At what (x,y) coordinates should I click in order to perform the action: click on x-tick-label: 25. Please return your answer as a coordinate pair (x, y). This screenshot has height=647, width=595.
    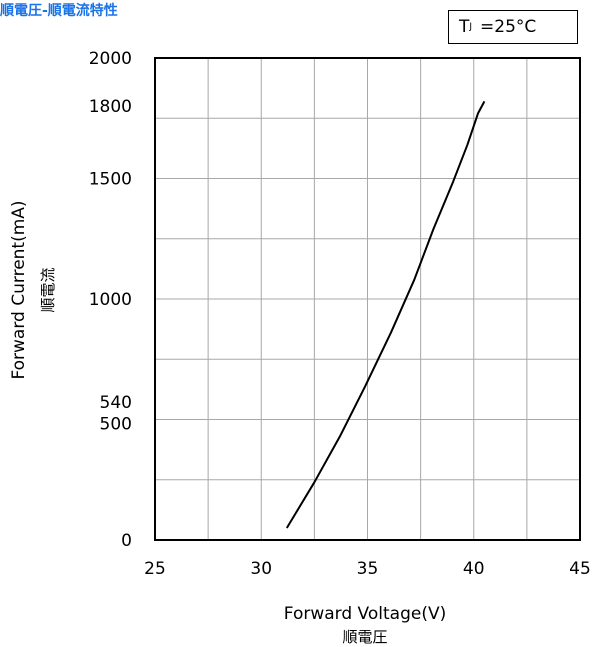
    Looking at the image, I should click on (155, 569).